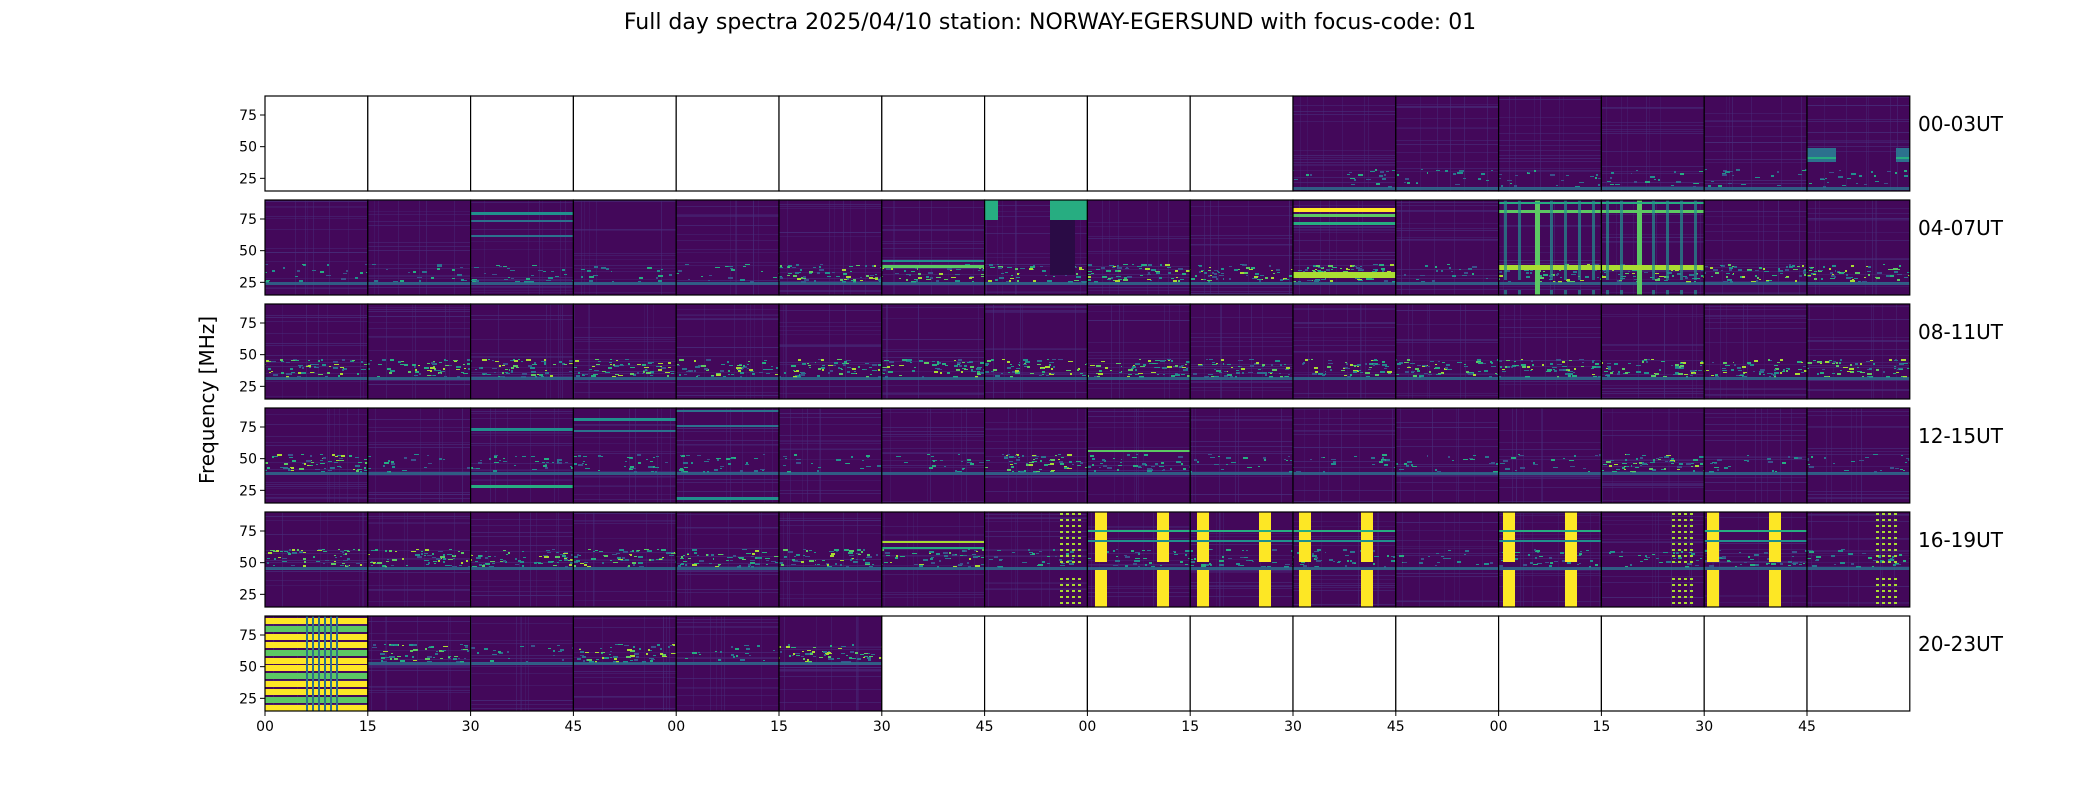  I want to click on spectra-row: 25 50 75 20-23UT, so click(1121, 663).